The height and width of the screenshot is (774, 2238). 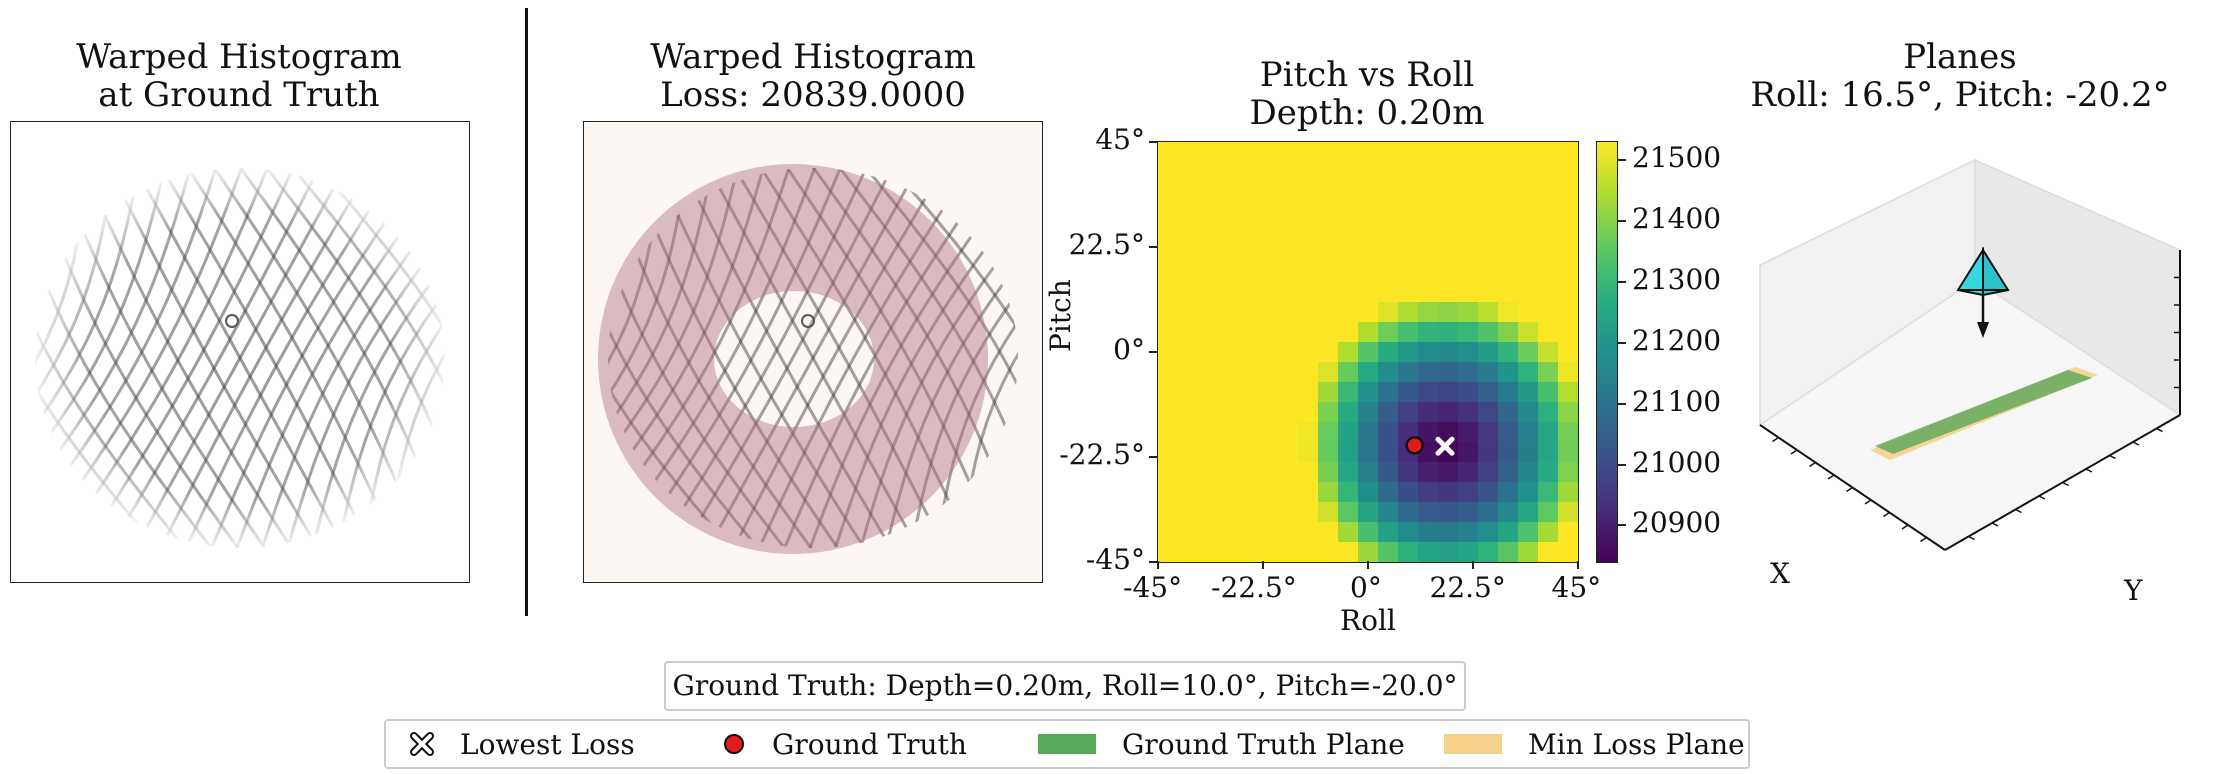 I want to click on planes-title-line2: Roll: 16.5°, Pitch: -20.2°, so click(x=1960, y=95).